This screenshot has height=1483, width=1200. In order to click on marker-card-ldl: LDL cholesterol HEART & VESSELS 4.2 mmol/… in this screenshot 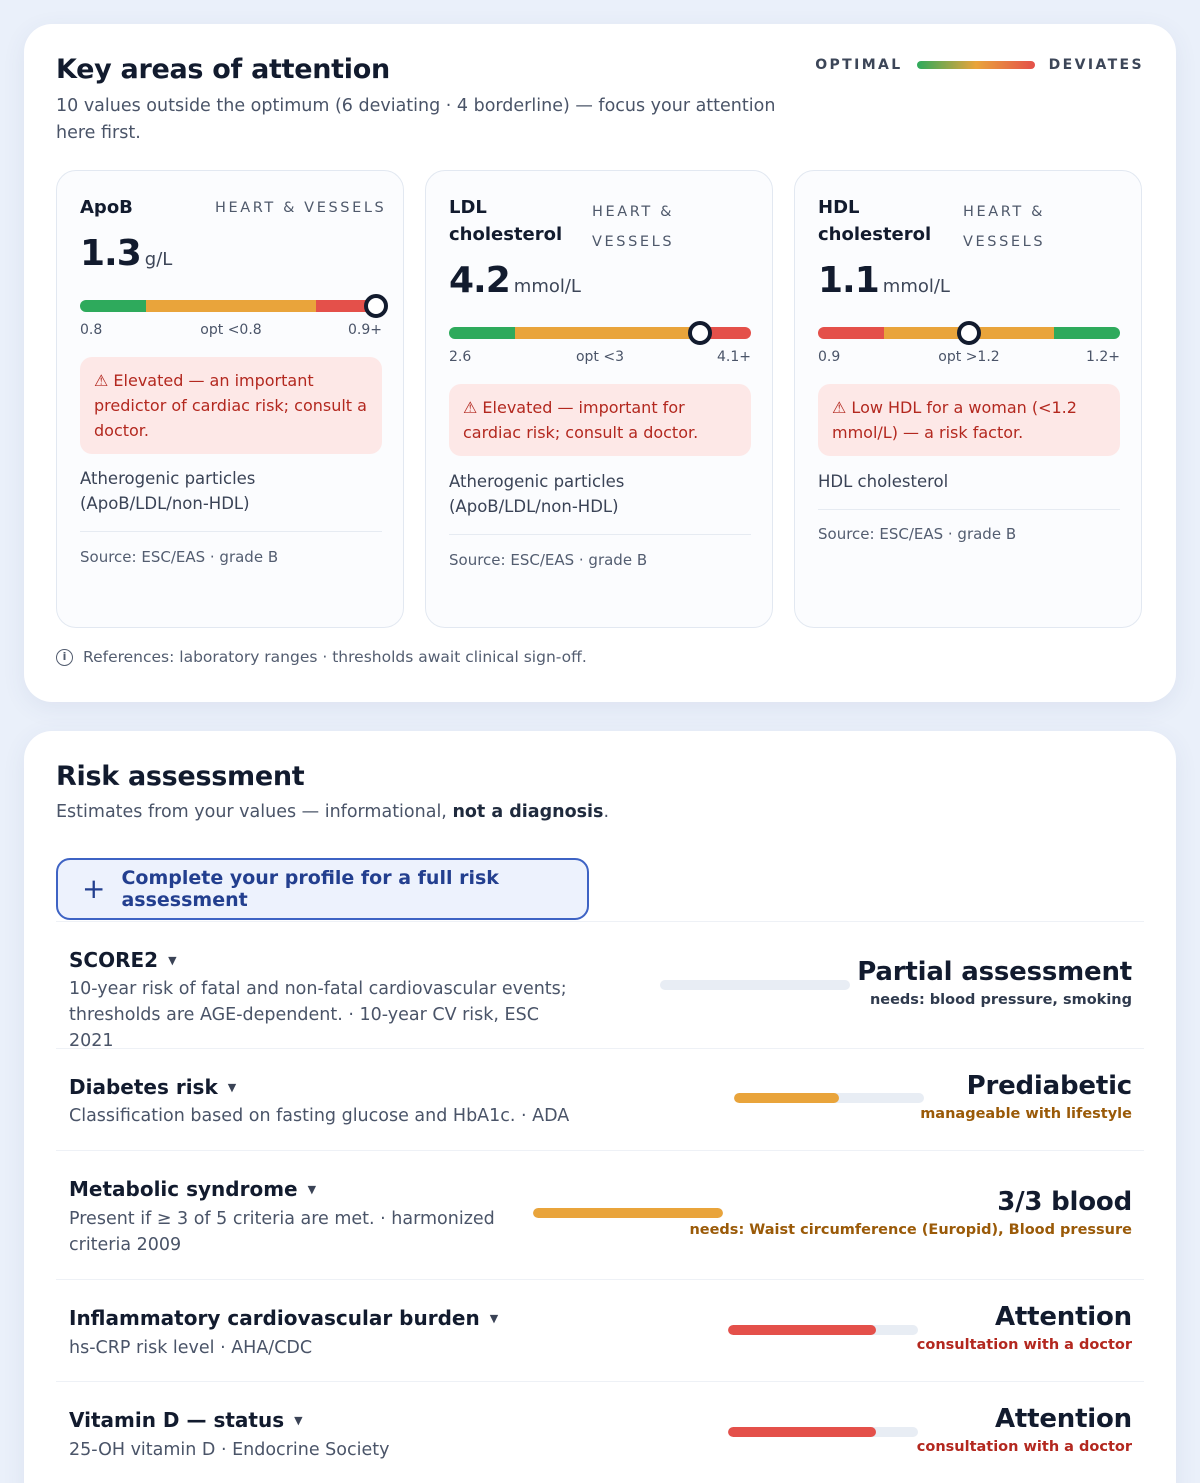, I will do `click(599, 399)`.